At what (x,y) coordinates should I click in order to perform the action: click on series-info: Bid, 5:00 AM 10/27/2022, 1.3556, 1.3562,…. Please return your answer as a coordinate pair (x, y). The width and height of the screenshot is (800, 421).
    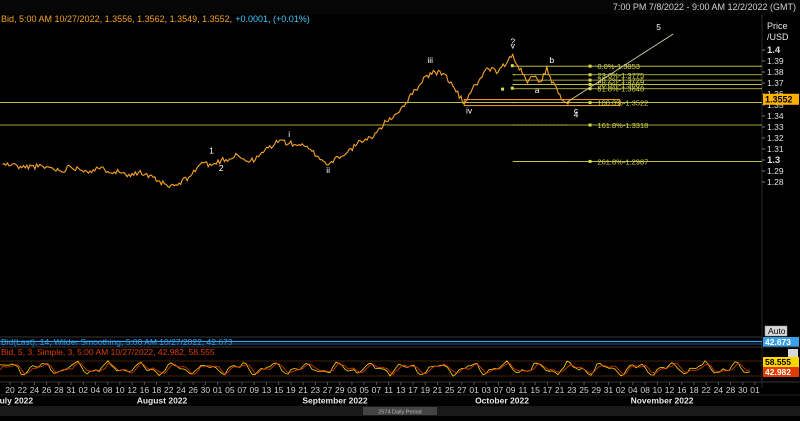
    Looking at the image, I should click on (155, 19).